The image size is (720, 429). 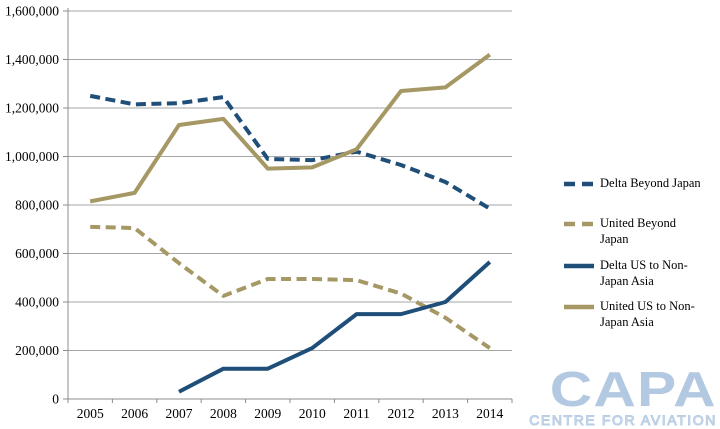 I want to click on legend-item-delta-us-to-non-japan-asia: Delta US to Non- Japan Asia, so click(x=625, y=273).